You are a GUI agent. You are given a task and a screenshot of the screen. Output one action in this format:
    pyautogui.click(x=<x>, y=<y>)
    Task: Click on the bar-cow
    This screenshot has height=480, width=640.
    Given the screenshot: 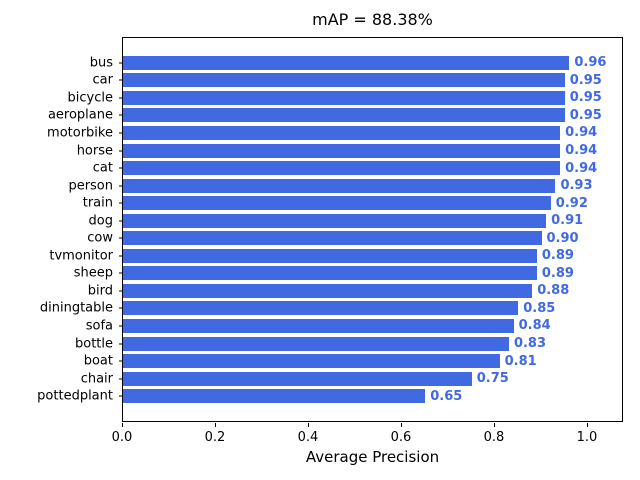 What is the action you would take?
    pyautogui.click(x=332, y=238)
    